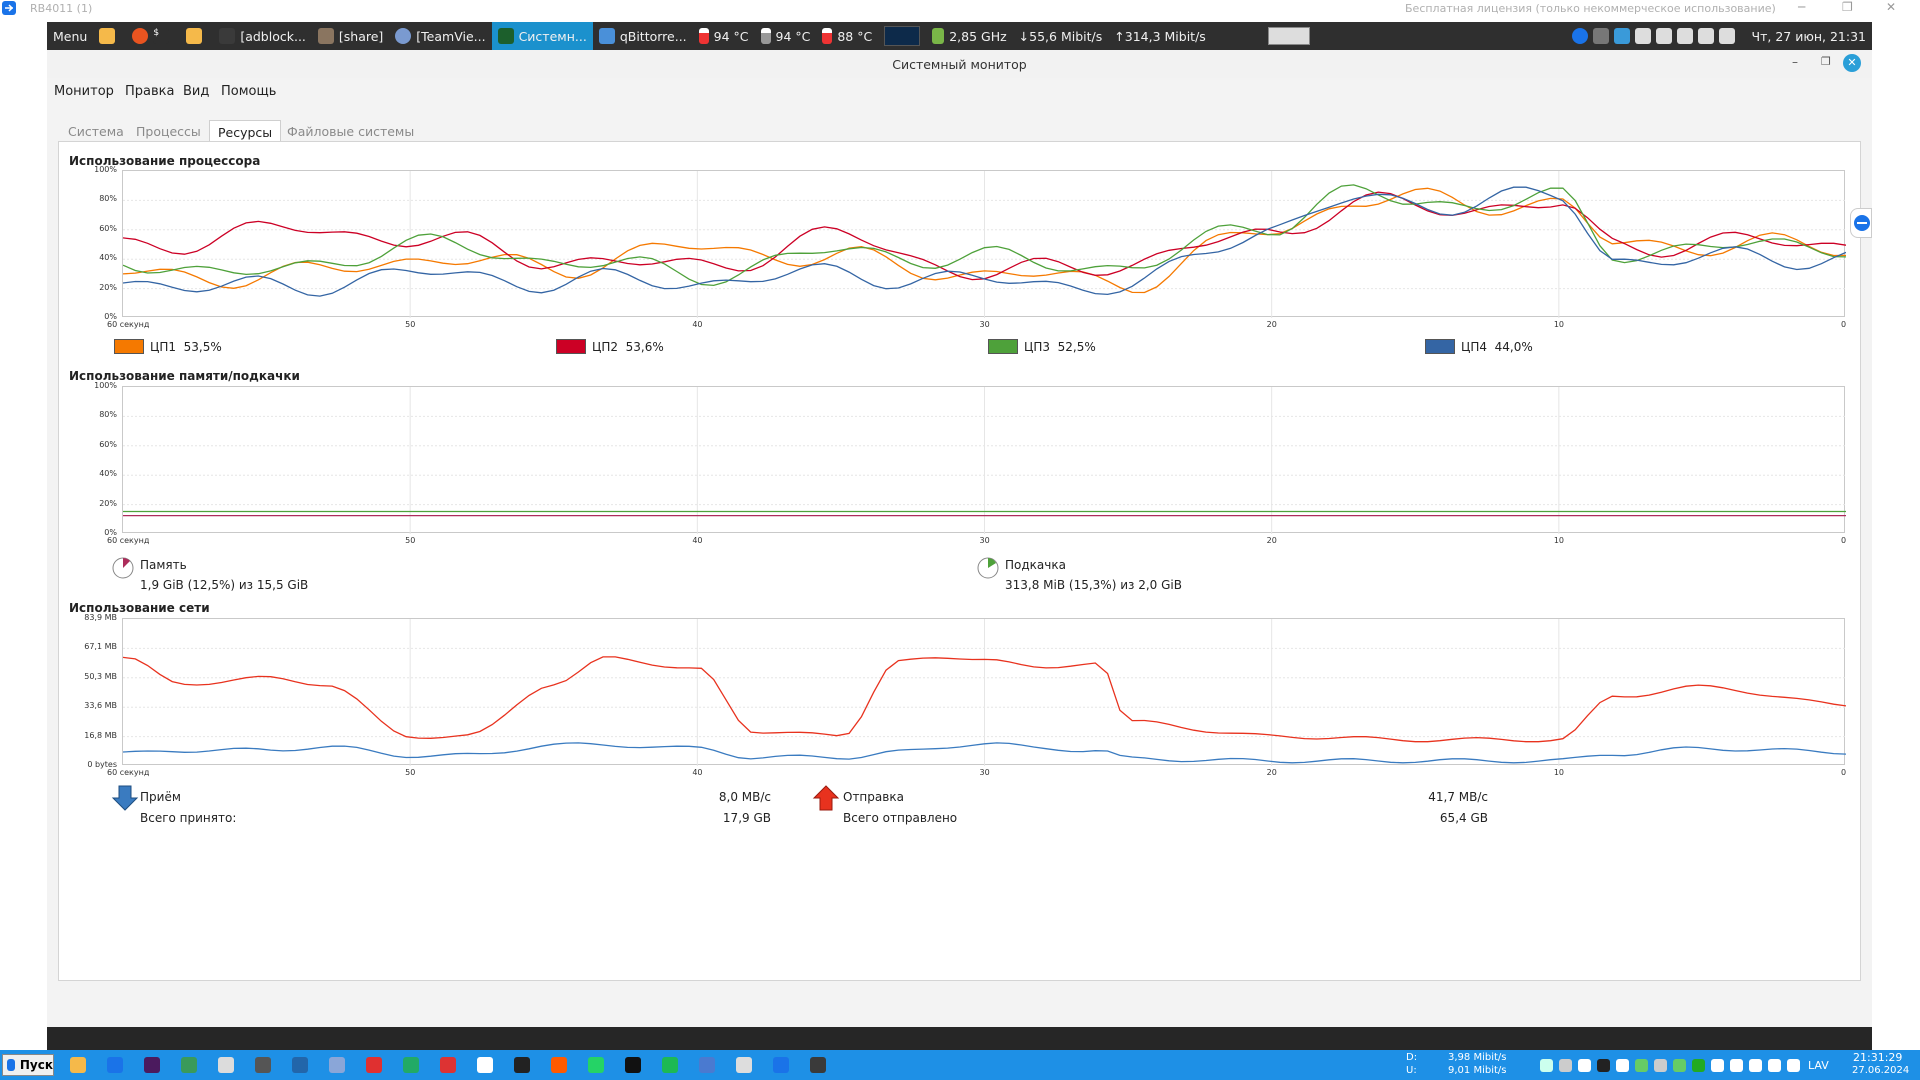 Image resolution: width=1920 pixels, height=1080 pixels. Describe the element at coordinates (902, 36) in the screenshot. I see `cpu-graph-applet` at that location.